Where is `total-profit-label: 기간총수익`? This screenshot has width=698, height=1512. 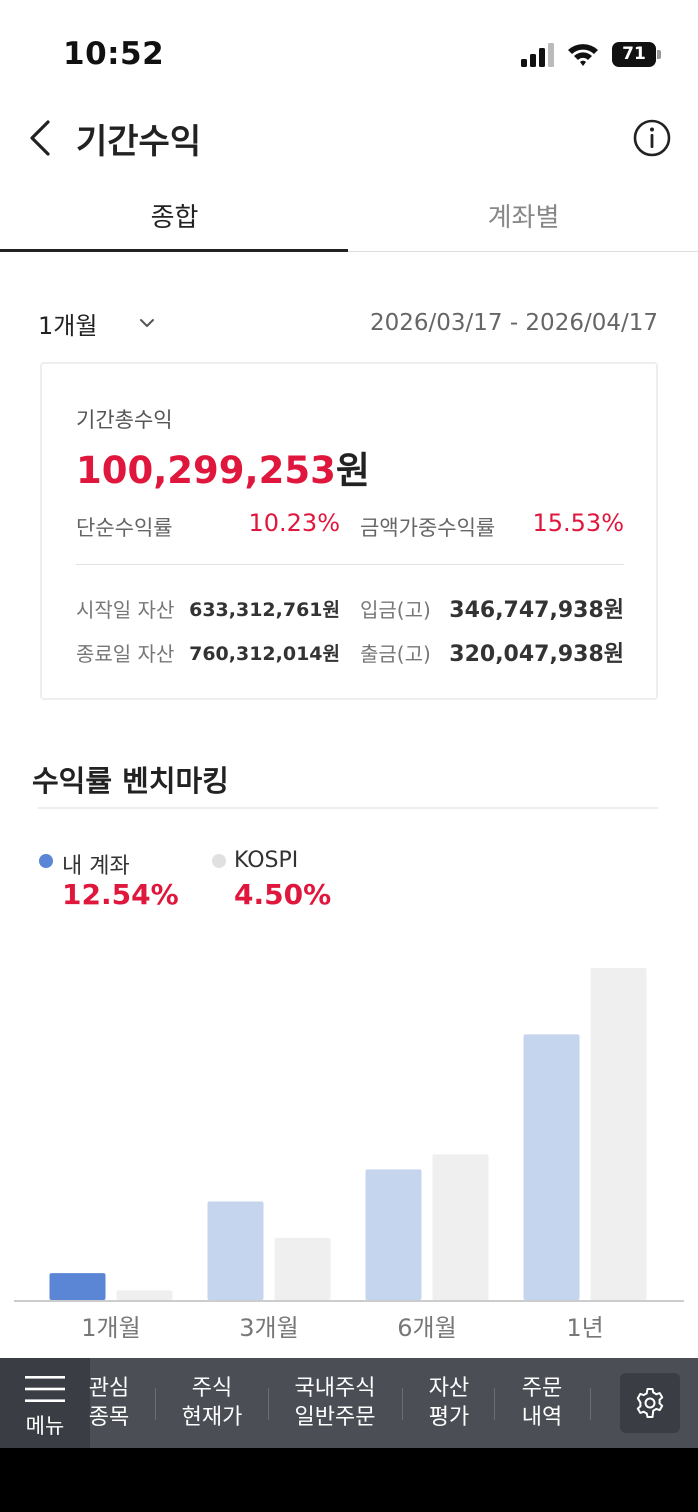 total-profit-label: 기간총수익 is located at coordinates (124, 420).